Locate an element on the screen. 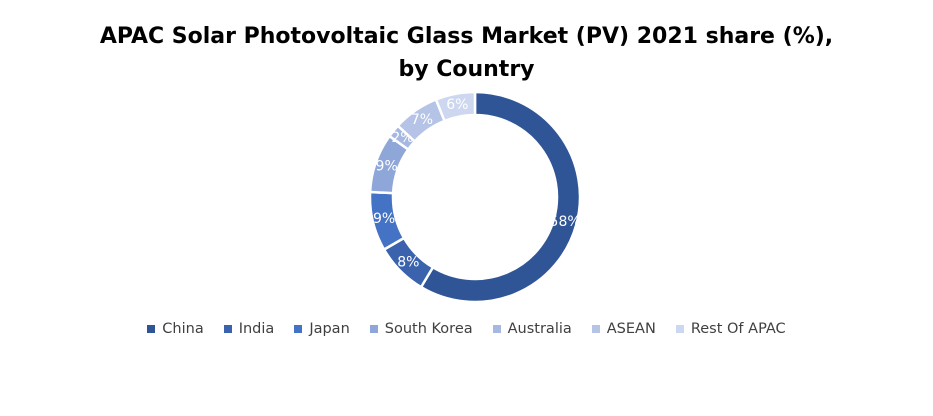  legend-item-asean: ASEAN is located at coordinates (623, 329).